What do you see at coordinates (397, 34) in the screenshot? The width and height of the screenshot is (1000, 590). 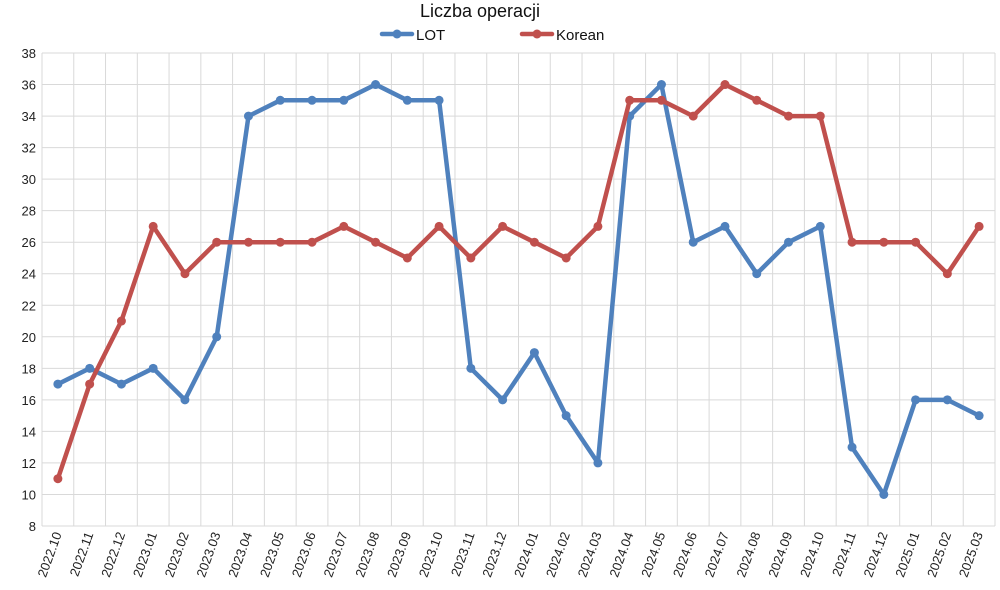 I see `legend-marker-lot` at bounding box center [397, 34].